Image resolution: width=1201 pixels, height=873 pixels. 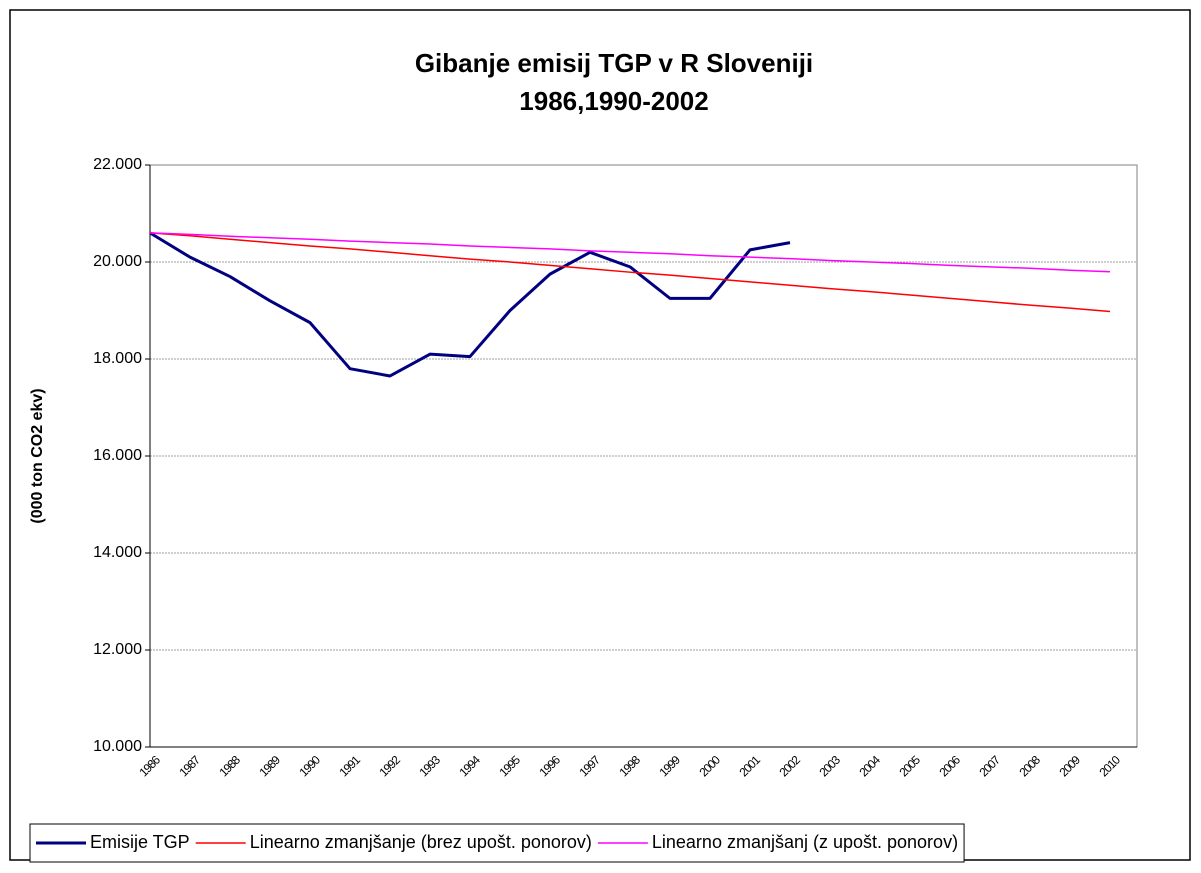 I want to click on y-tick-label: 18.000, so click(x=117, y=358).